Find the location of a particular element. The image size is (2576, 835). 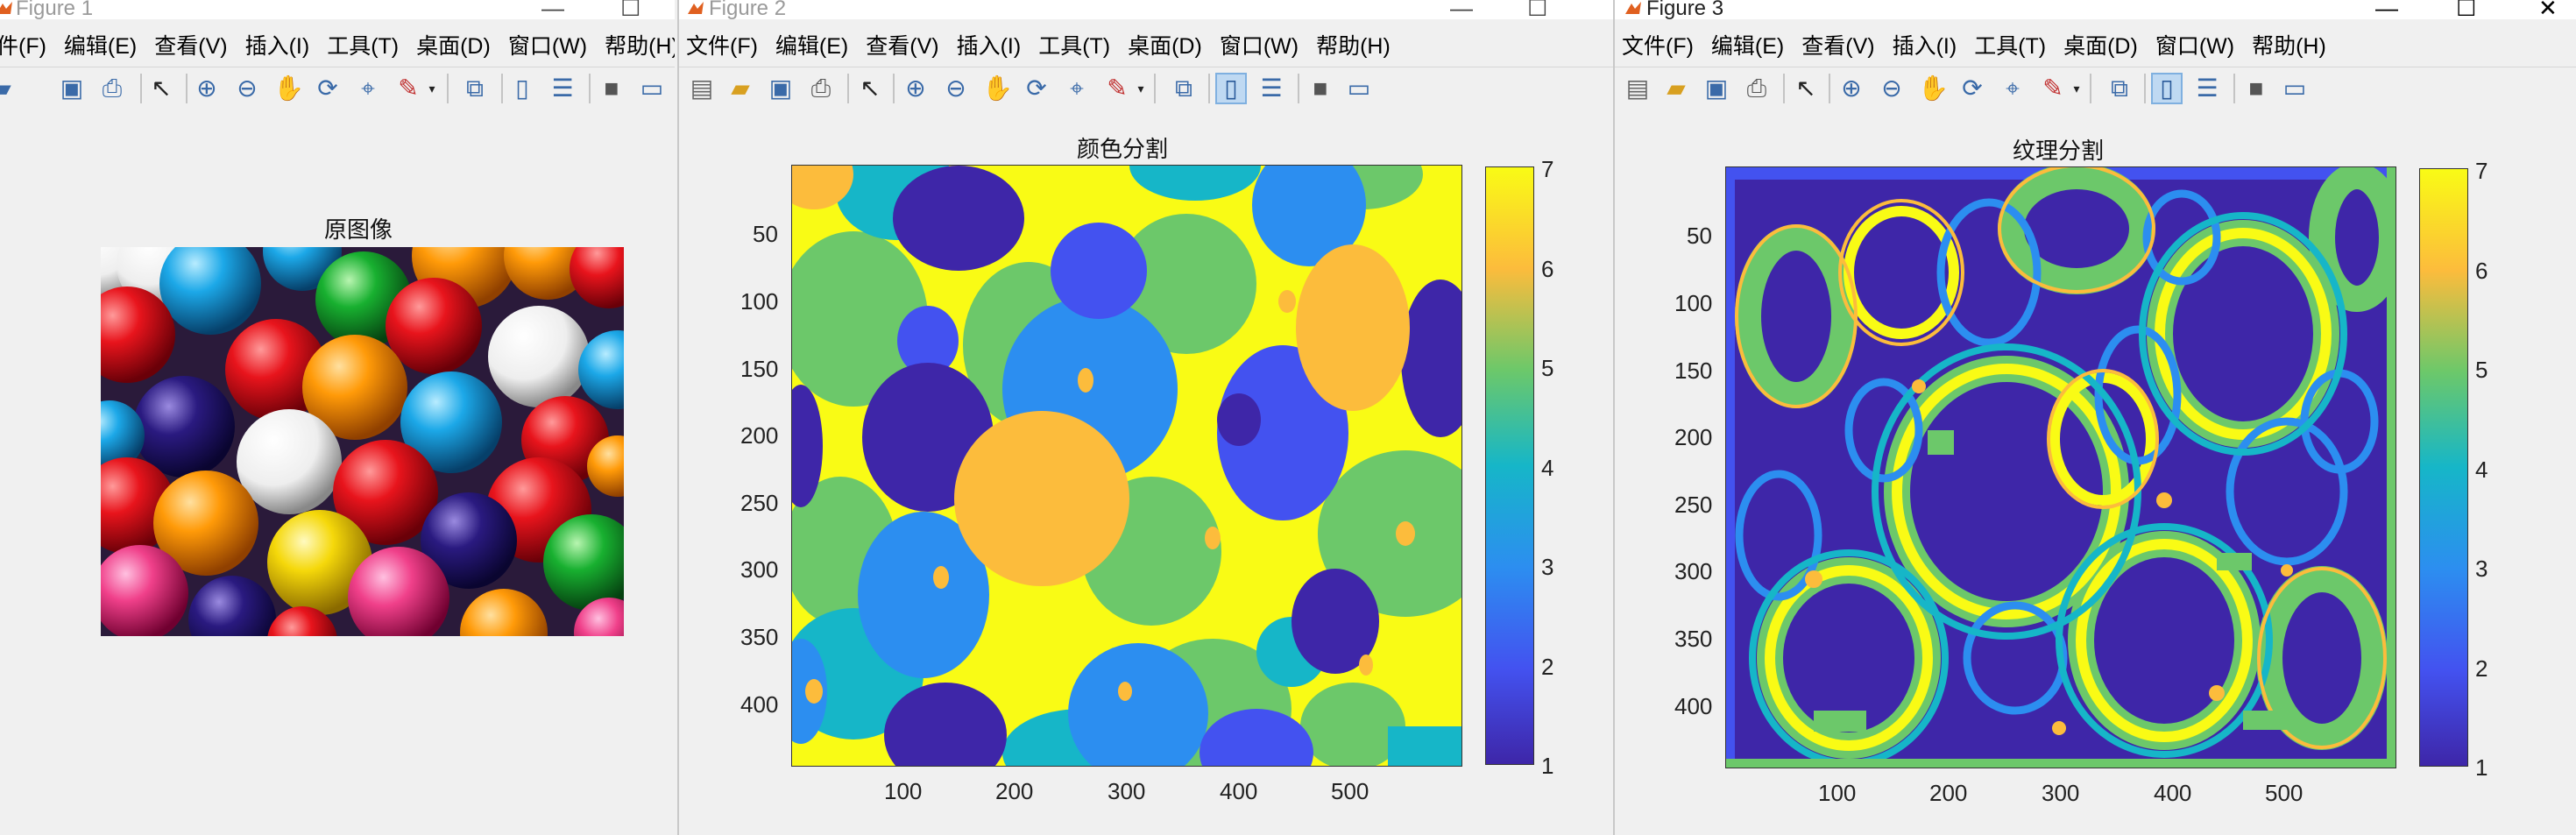

figure-toolbar: ▤ ▰ ▣ ⎙ ↖ ⊕ ⊖ ✋ ⟳ ⌖ ✎ ▾ ⧉ ▯ ☰ ■ ▭ is located at coordinates (2095, 88).